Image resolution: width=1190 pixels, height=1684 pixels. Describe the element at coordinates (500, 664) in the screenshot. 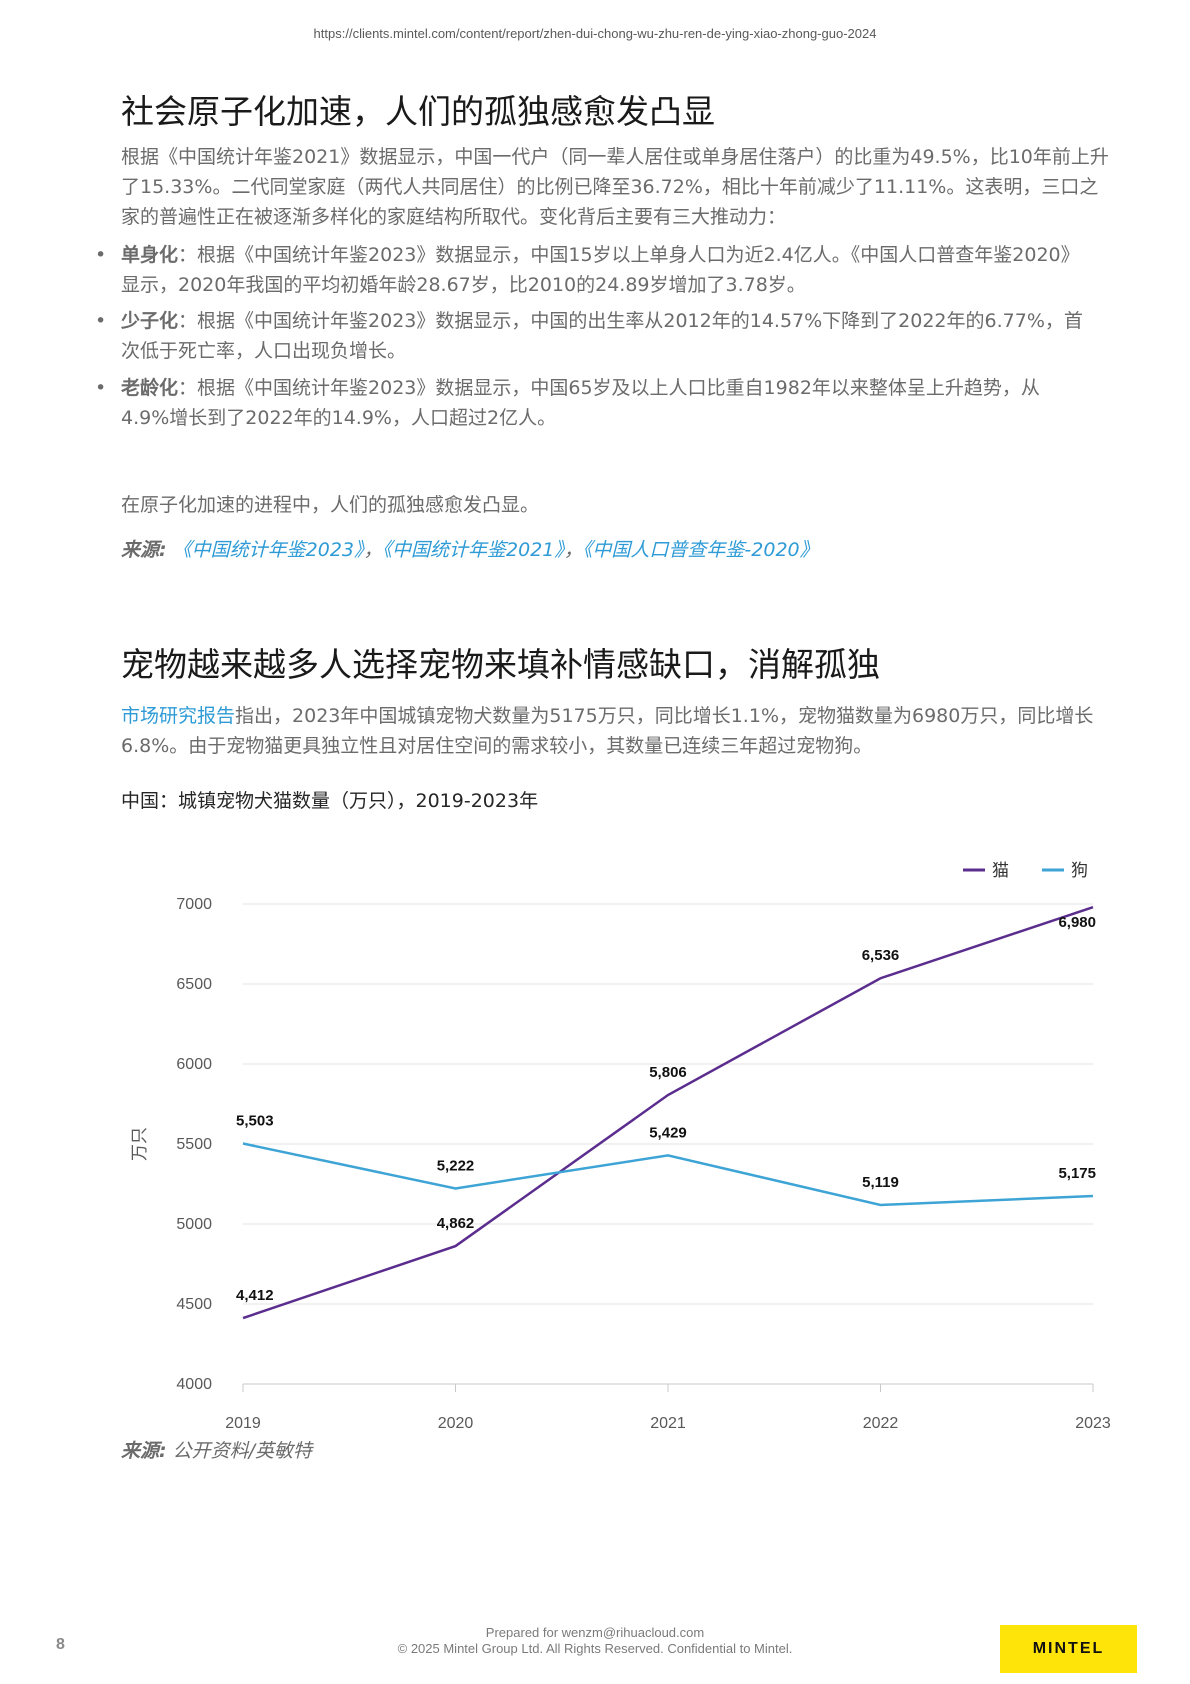

I see `section-title-pets: 宠物越来越多人选择宠物来填补情感缺口，消解孤独` at that location.